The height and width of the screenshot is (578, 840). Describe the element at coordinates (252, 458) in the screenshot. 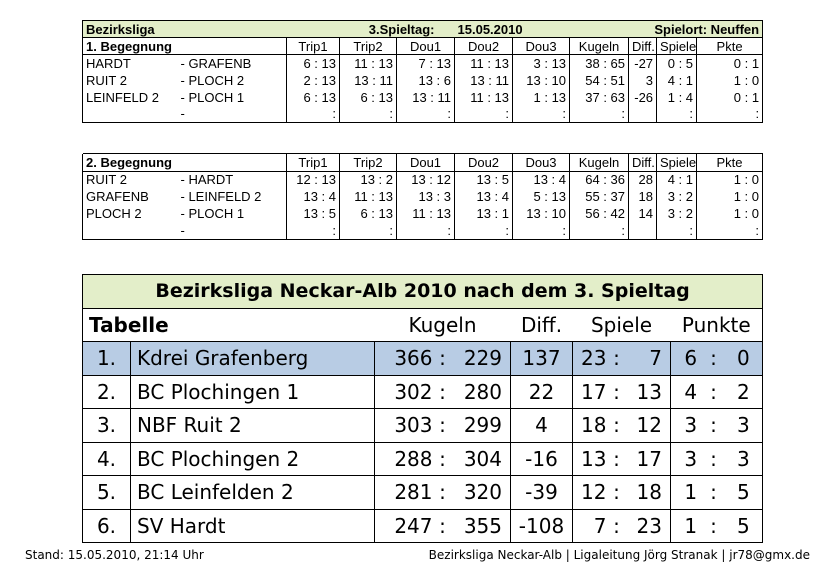

I see `team-name: BC Plochingen 2` at that location.